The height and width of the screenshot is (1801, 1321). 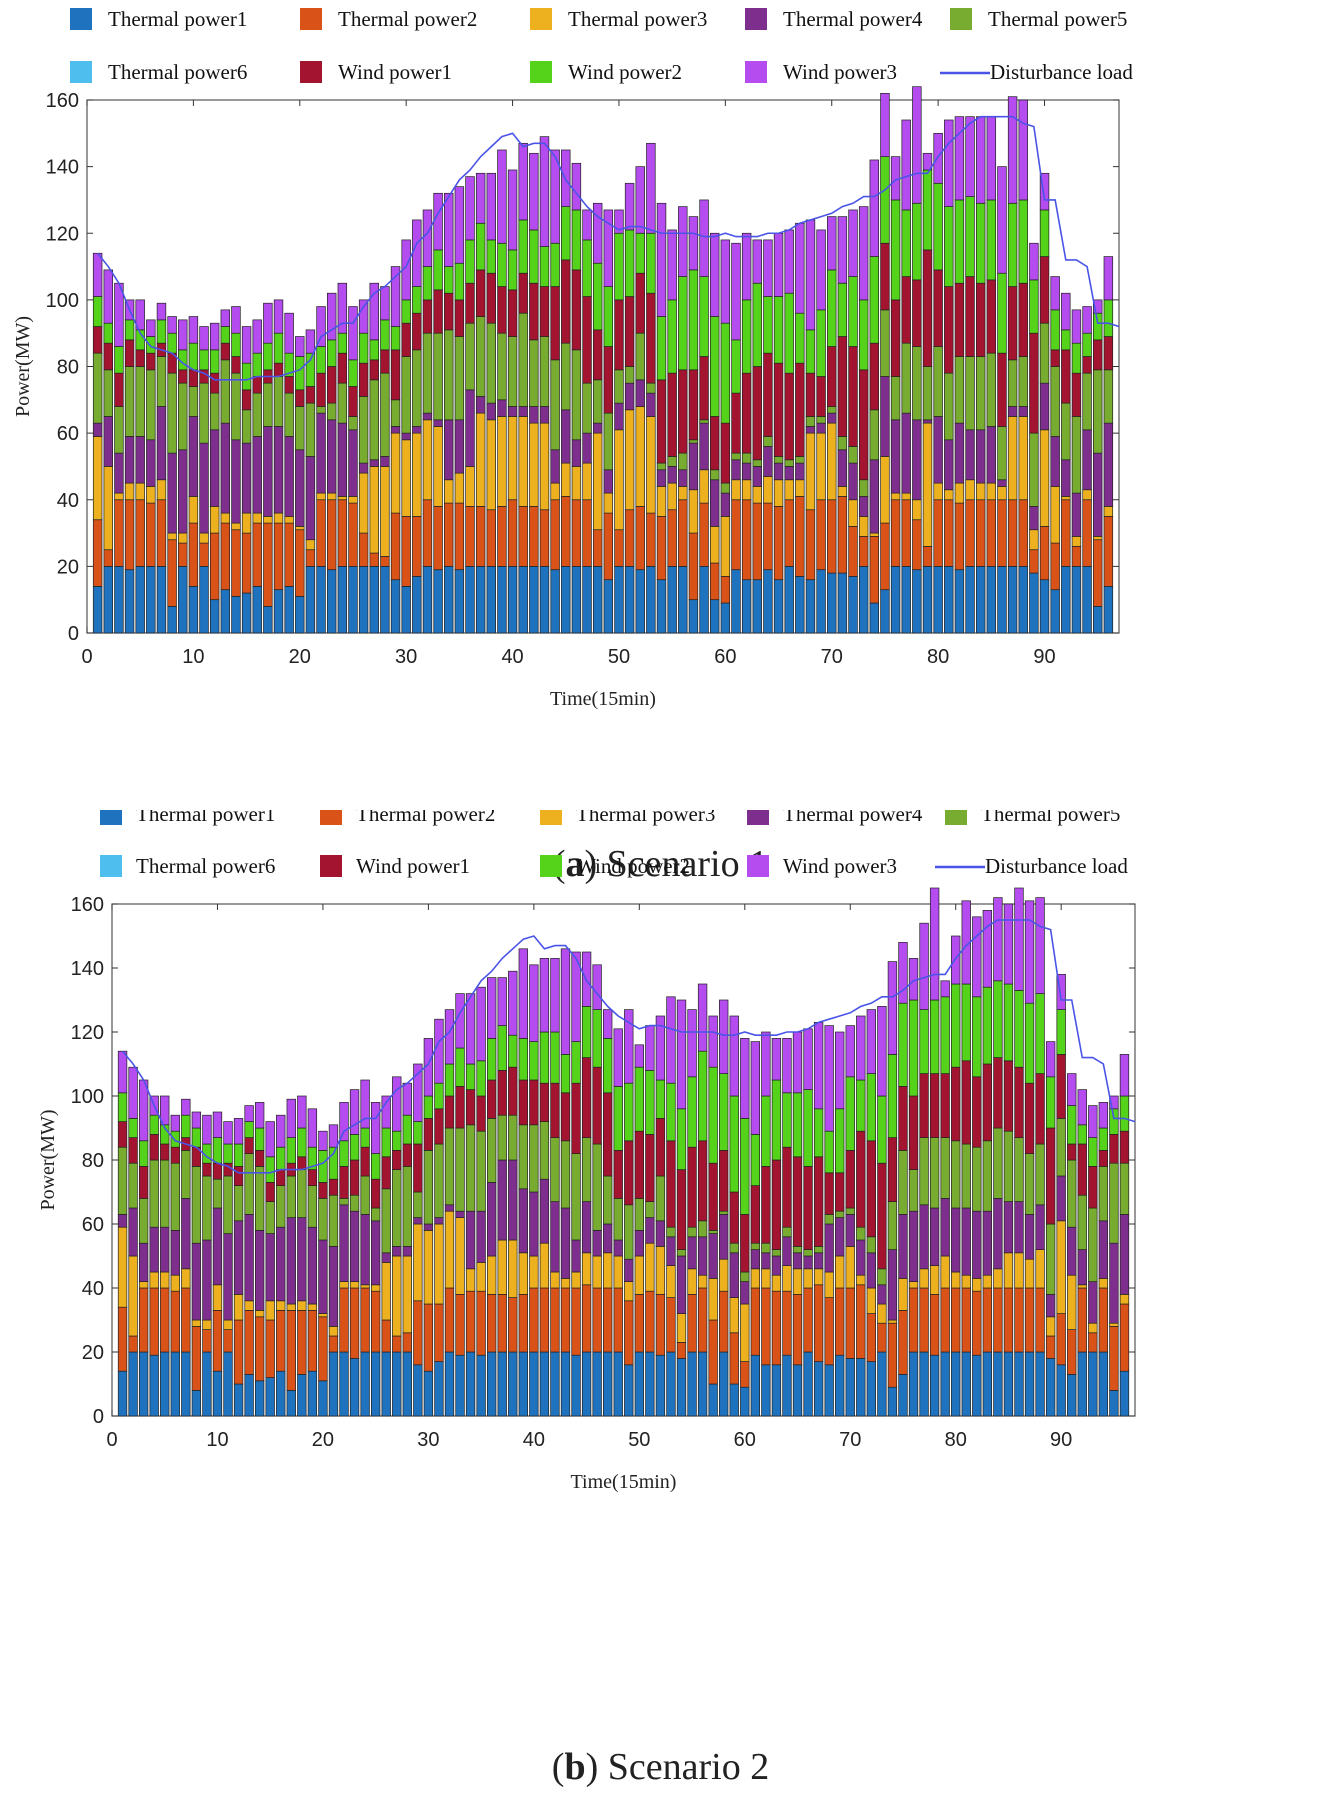 I want to click on bar-wind-power2-t67, so click(x=818, y=1133).